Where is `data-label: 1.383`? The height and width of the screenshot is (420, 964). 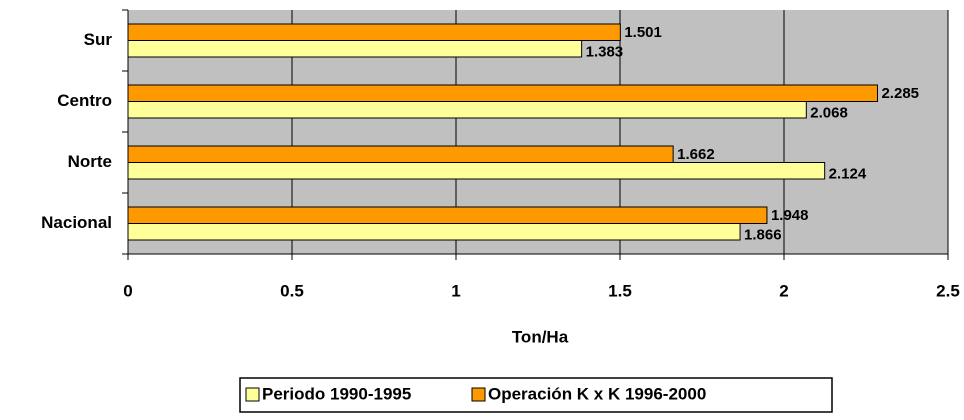
data-label: 1.383 is located at coordinates (605, 52).